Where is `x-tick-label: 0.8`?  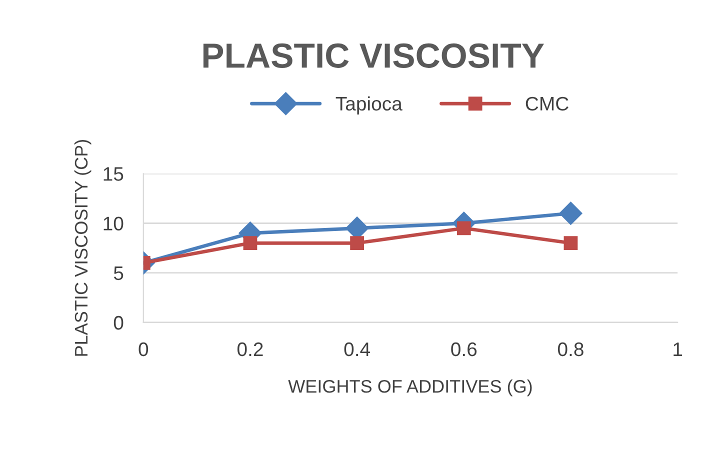
x-tick-label: 0.8 is located at coordinates (571, 349).